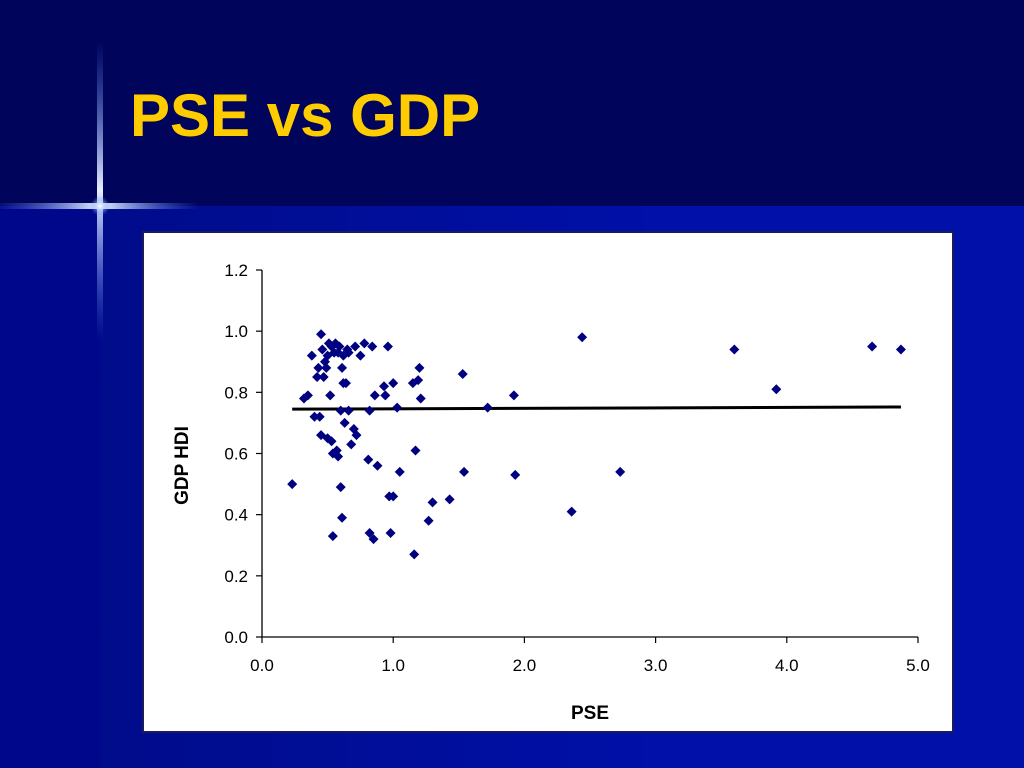  I want to click on y-tick-label: 0.4, so click(236, 515).